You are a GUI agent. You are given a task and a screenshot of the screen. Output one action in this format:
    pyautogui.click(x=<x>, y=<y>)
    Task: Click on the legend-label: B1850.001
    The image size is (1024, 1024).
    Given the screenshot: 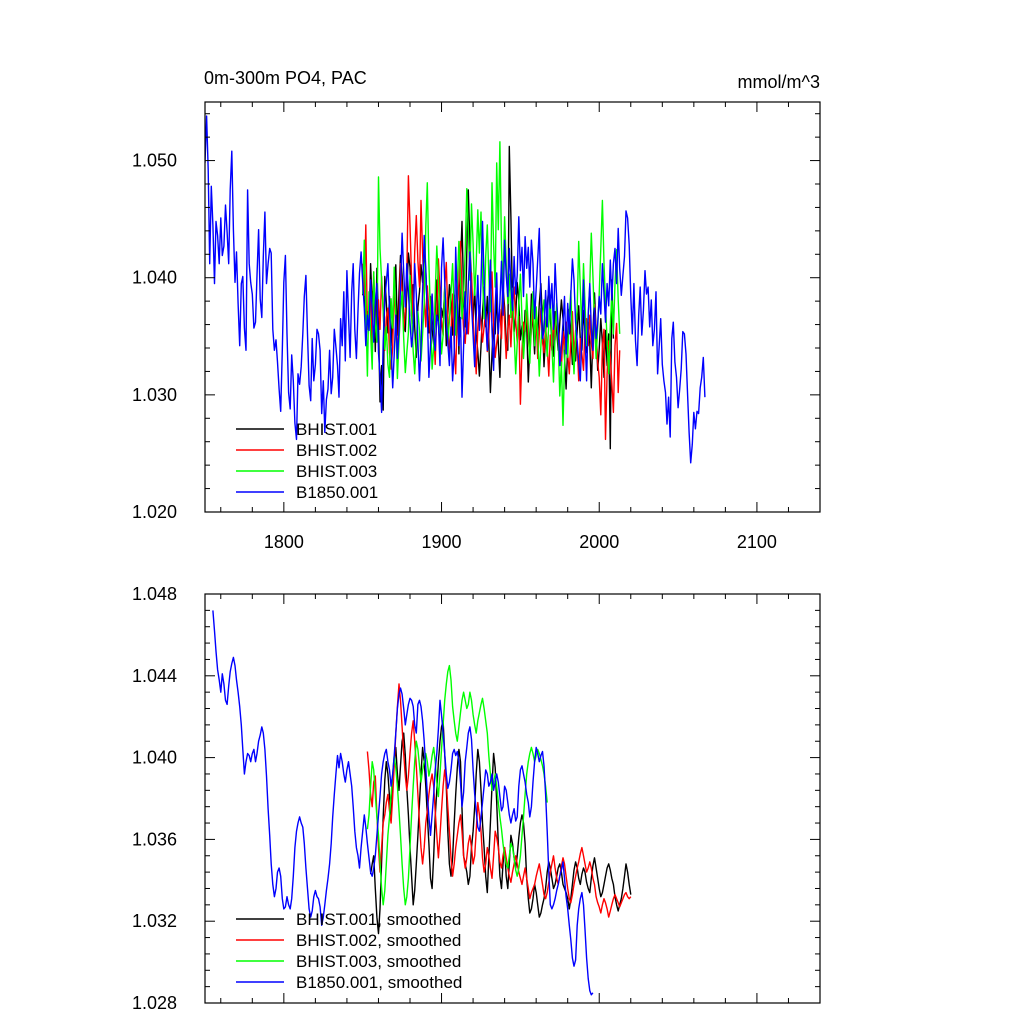 What is the action you would take?
    pyautogui.click(x=337, y=492)
    